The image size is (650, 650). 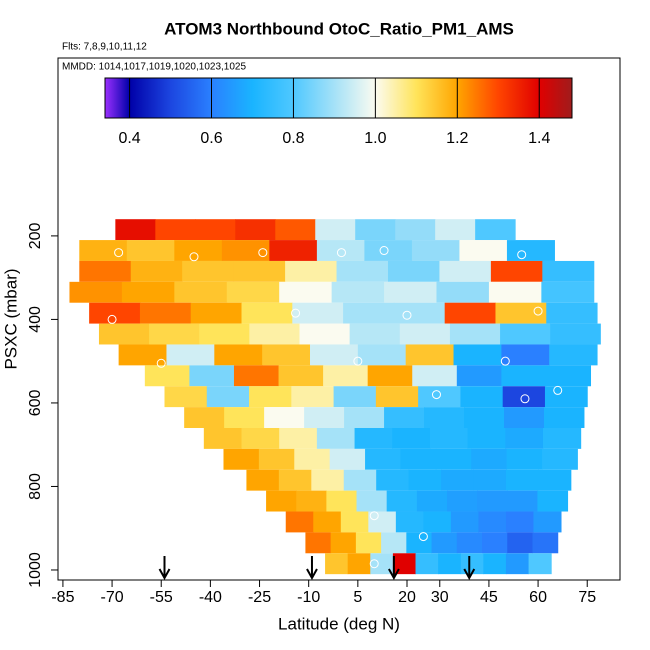 What do you see at coordinates (308, 597) in the screenshot?
I see `x-tick-label: -10` at bounding box center [308, 597].